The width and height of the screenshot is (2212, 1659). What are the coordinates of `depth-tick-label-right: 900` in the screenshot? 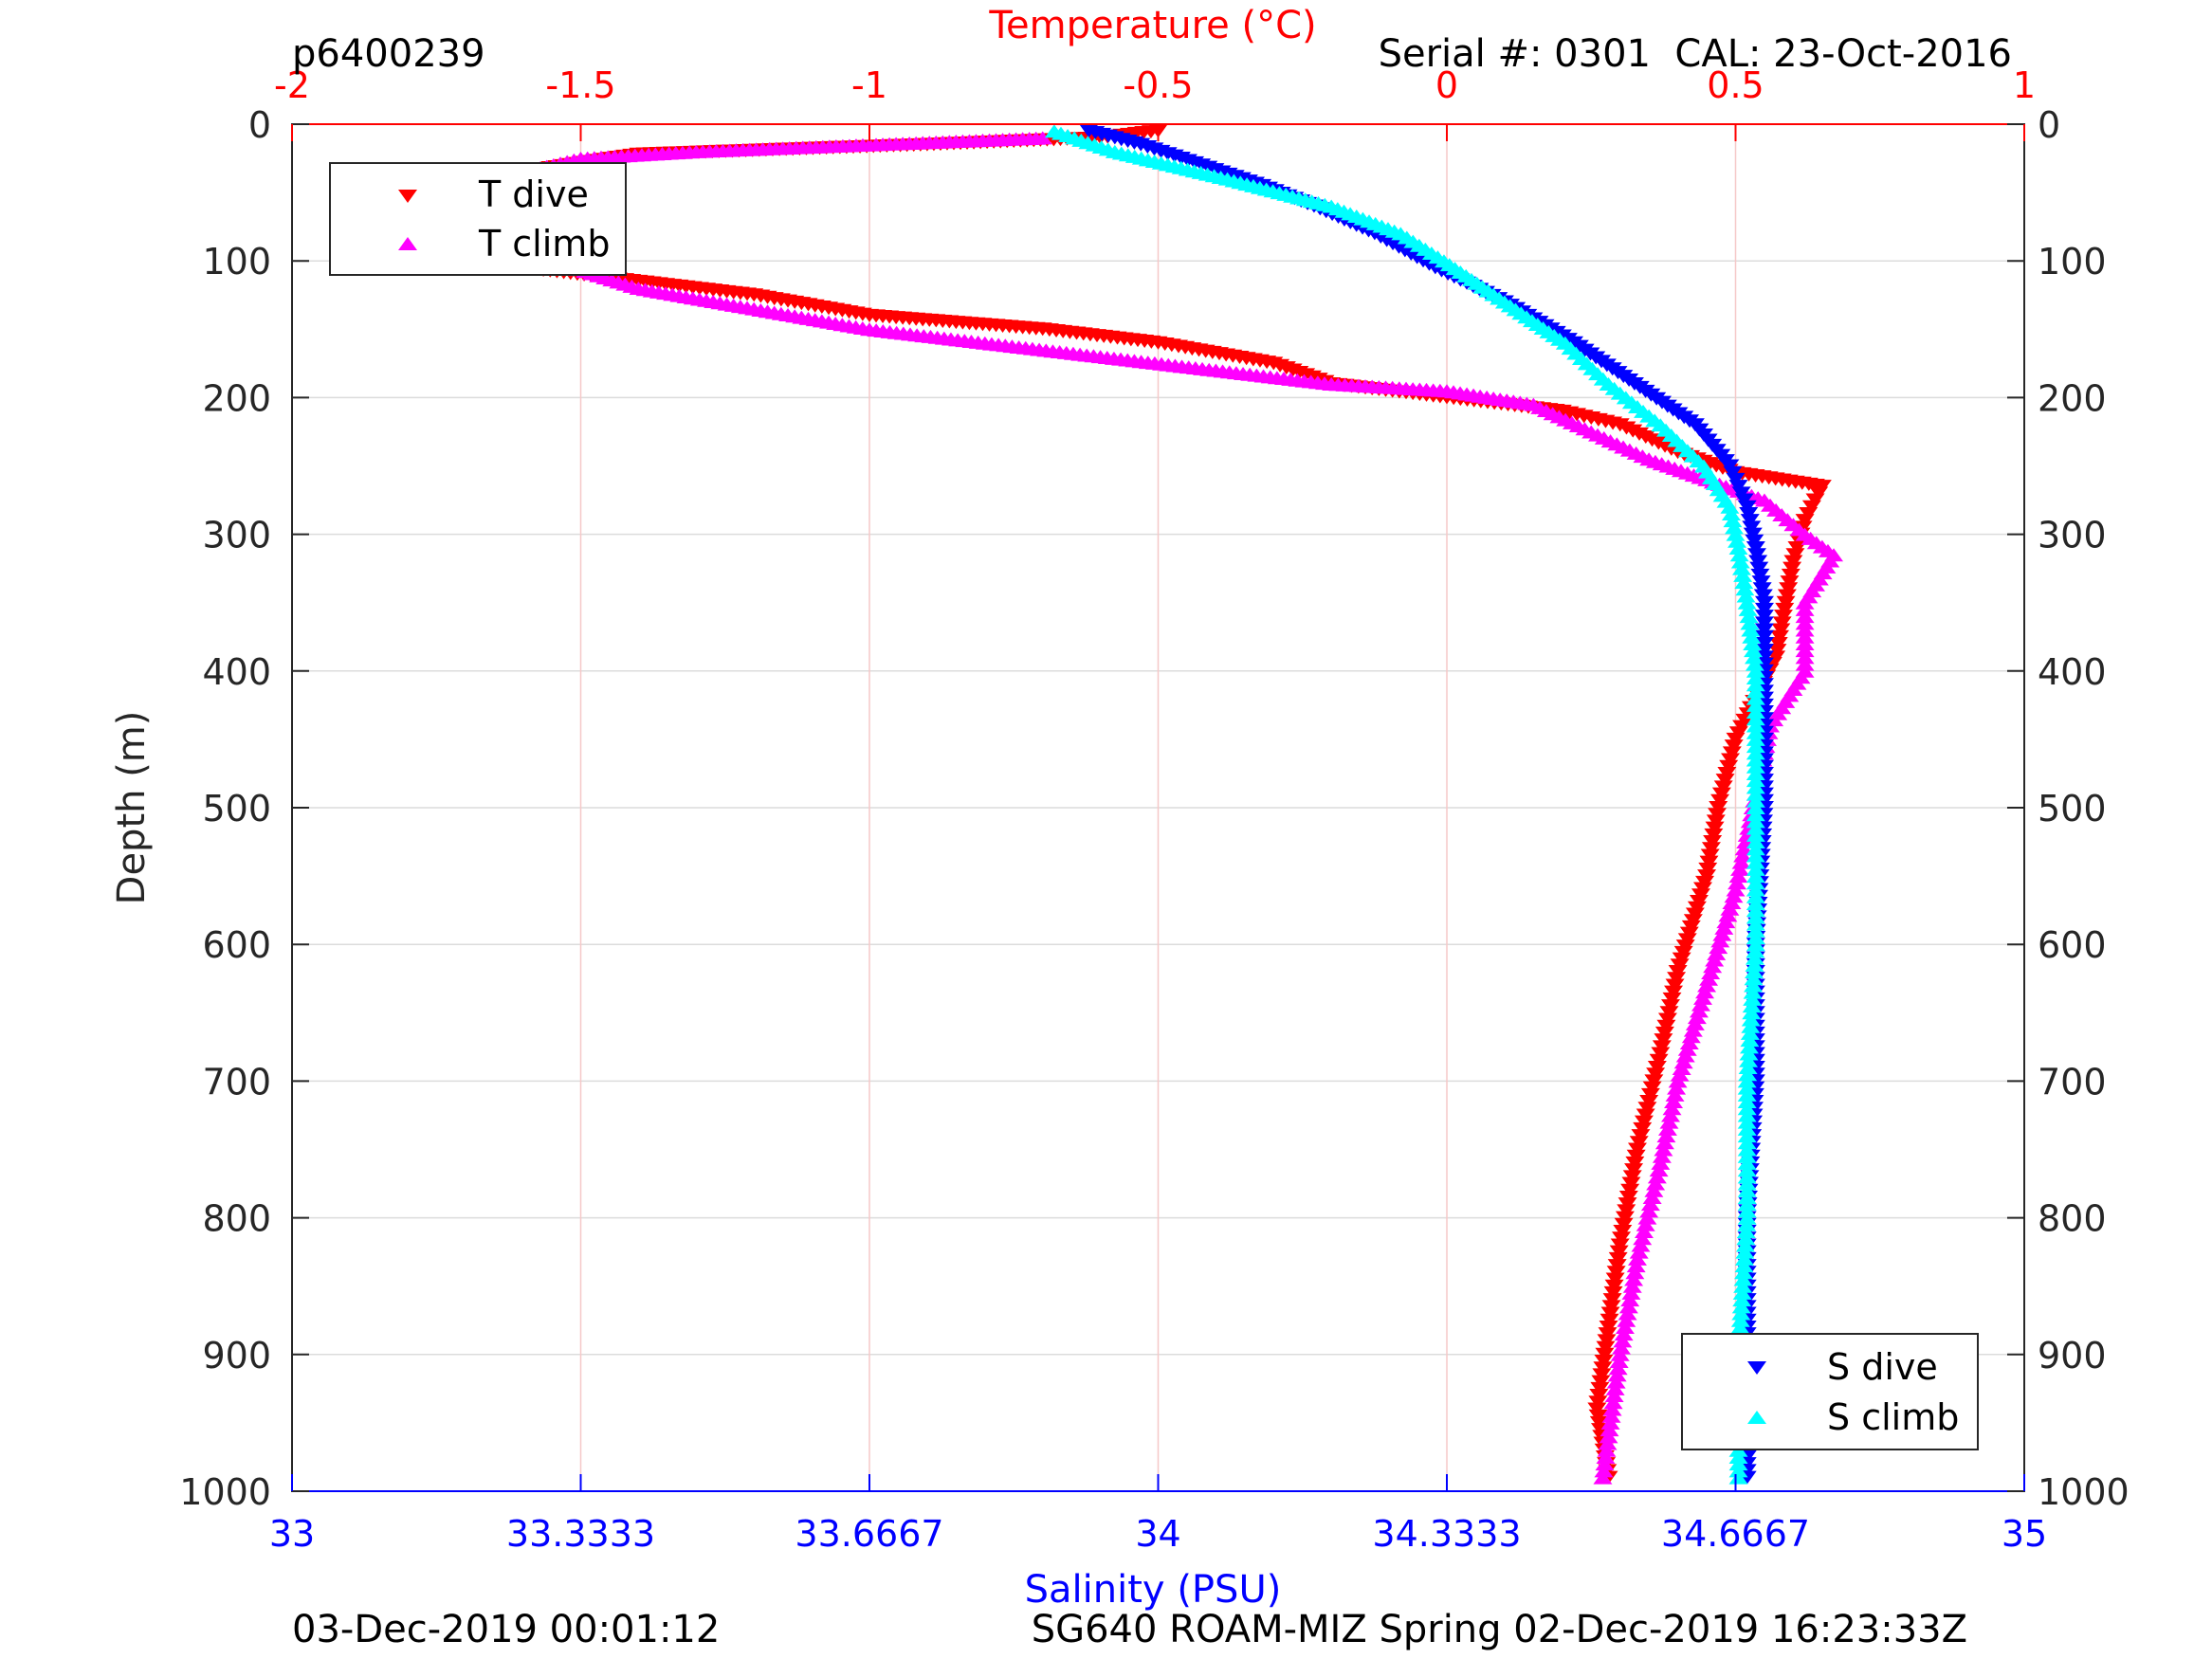 It's located at (2072, 1355).